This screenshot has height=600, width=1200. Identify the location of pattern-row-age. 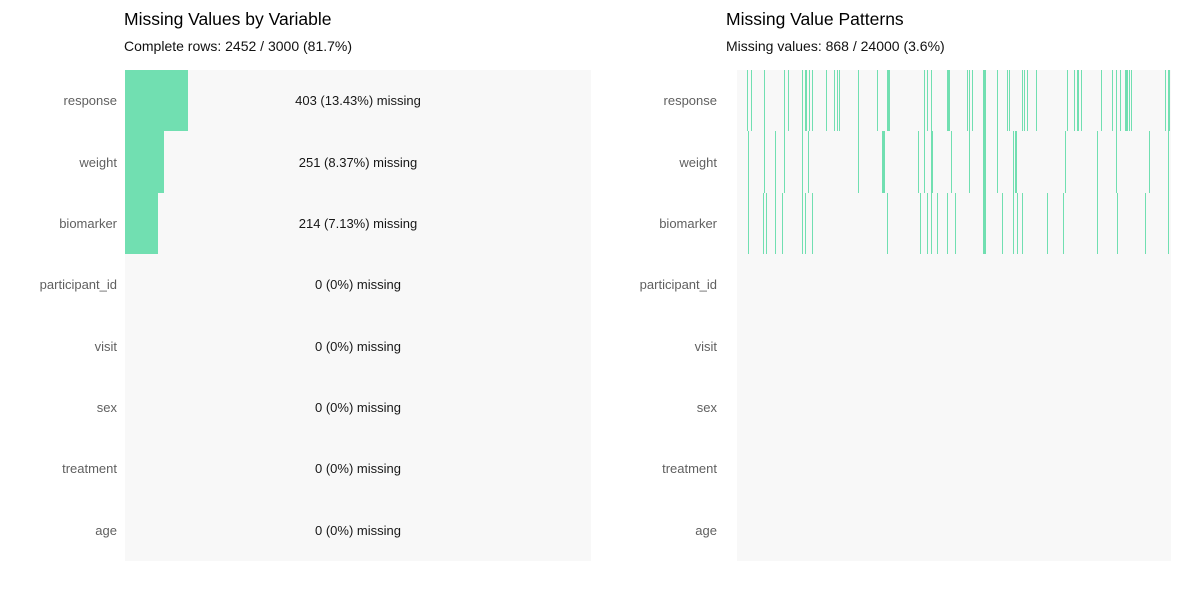
(954, 530).